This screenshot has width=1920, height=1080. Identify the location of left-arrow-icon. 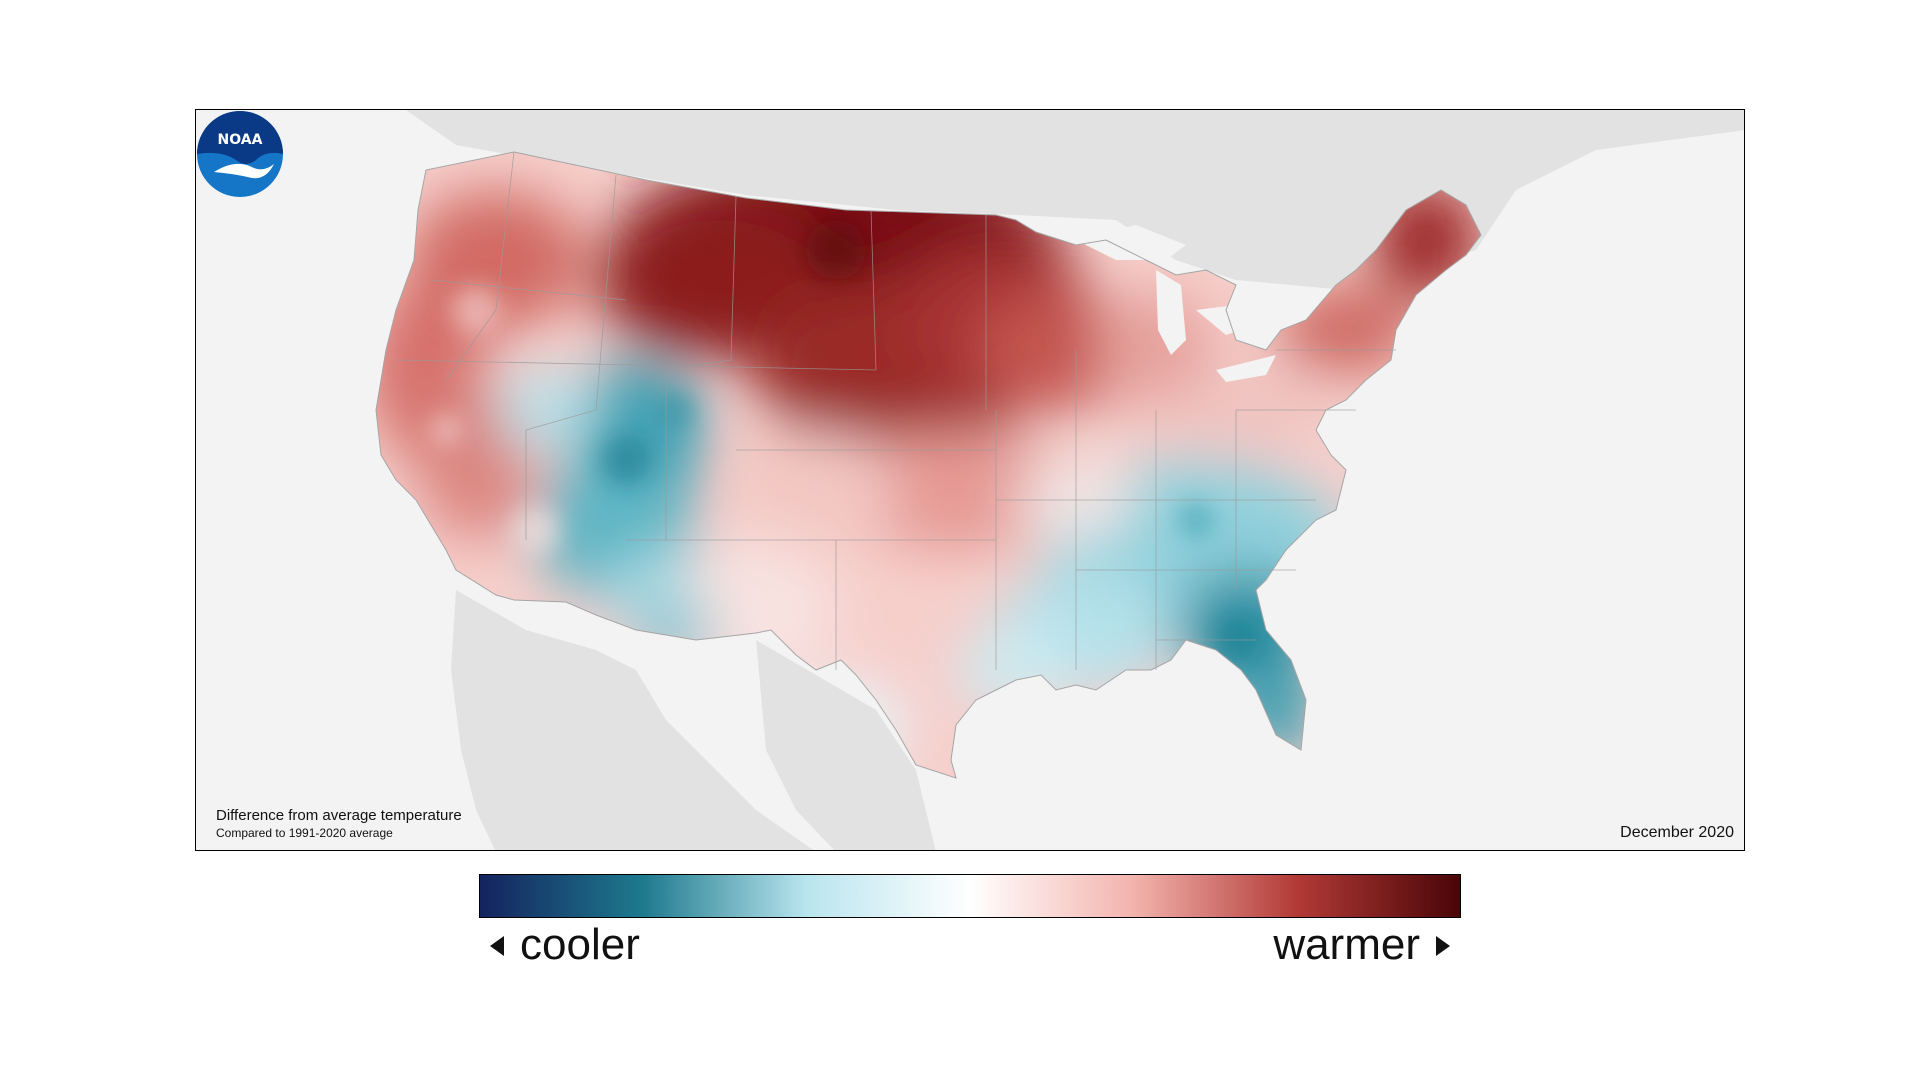
(497, 946).